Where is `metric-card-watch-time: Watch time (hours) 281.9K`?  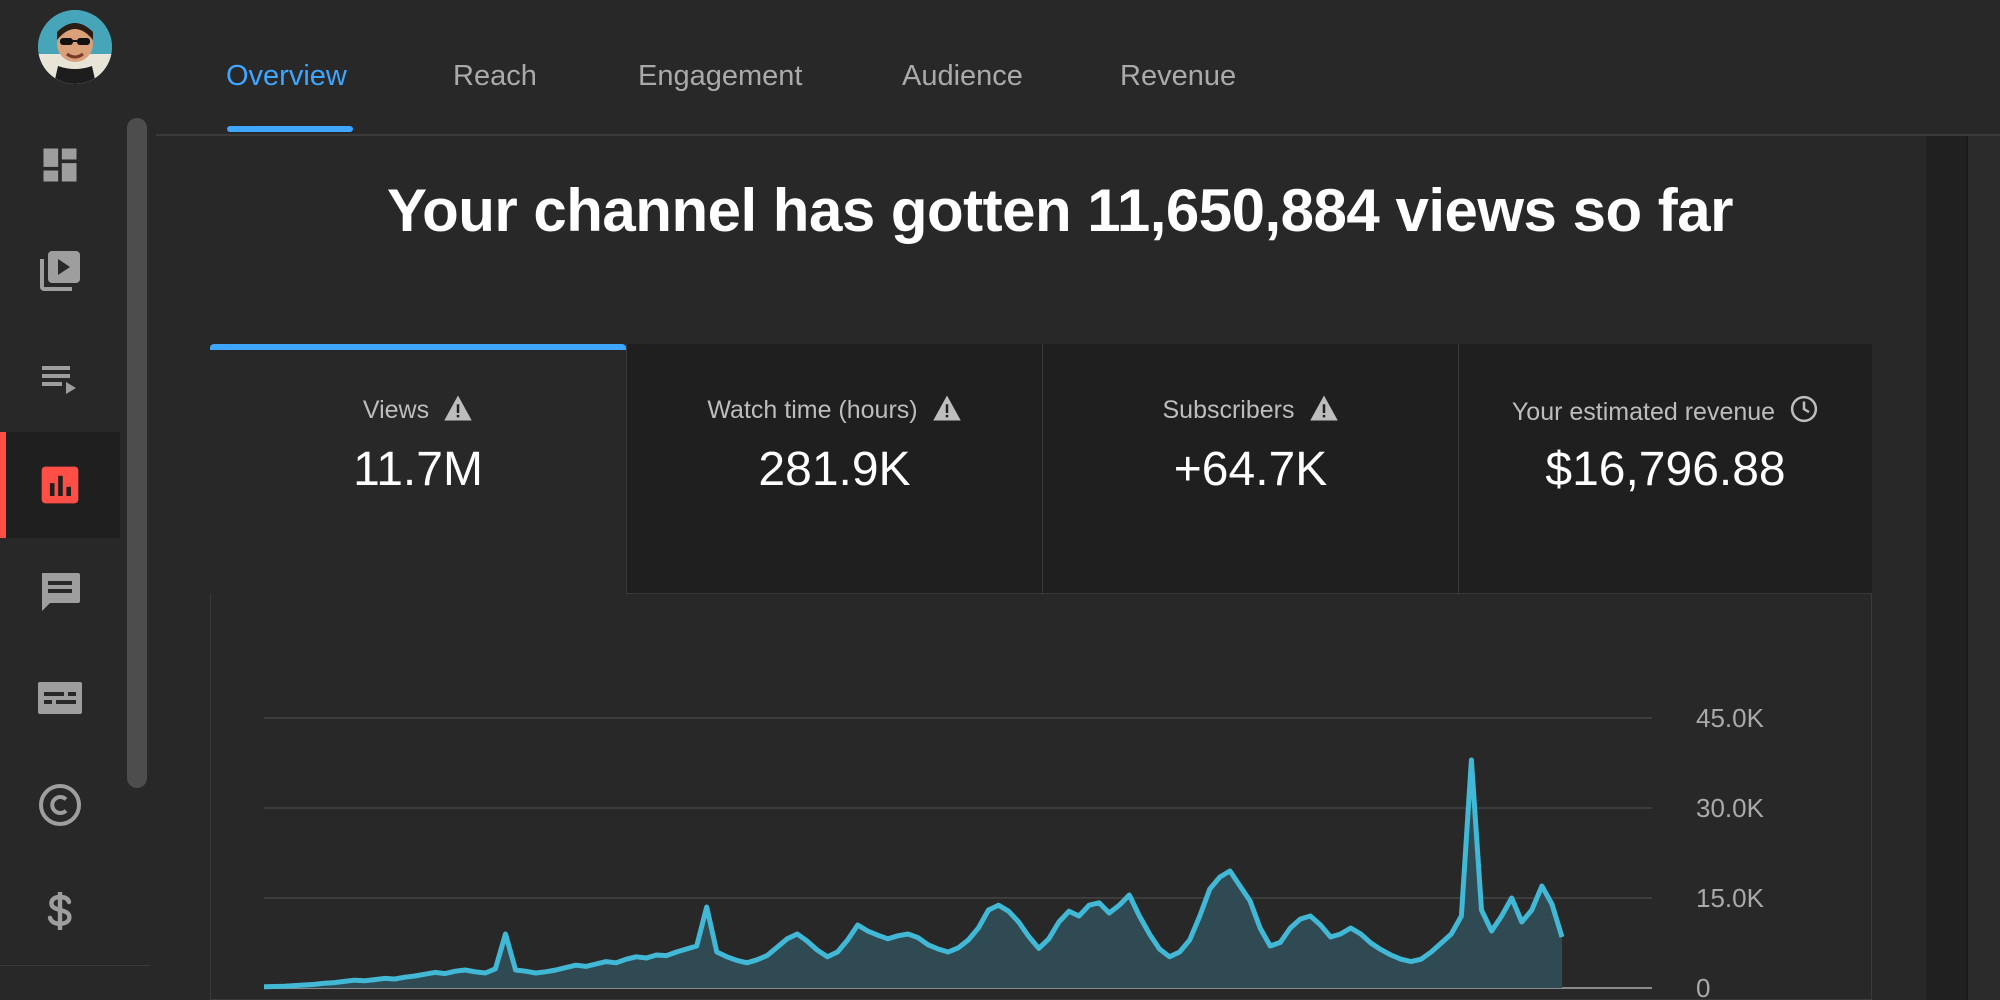 metric-card-watch-time: Watch time (hours) 281.9K is located at coordinates (834, 469).